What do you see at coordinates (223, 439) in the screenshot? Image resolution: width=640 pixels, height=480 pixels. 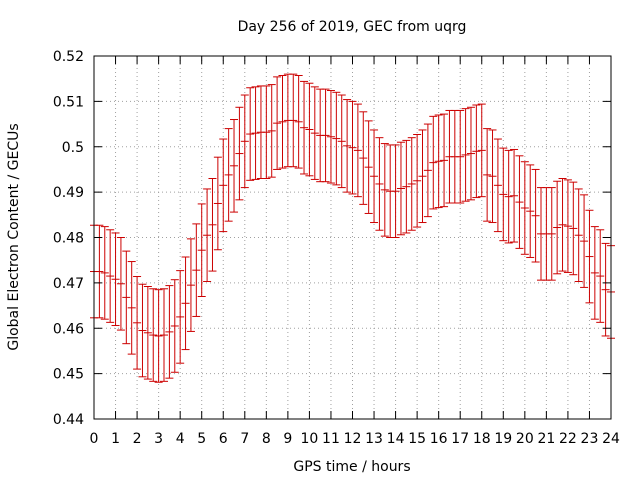 I see `x-tick-label: 6` at bounding box center [223, 439].